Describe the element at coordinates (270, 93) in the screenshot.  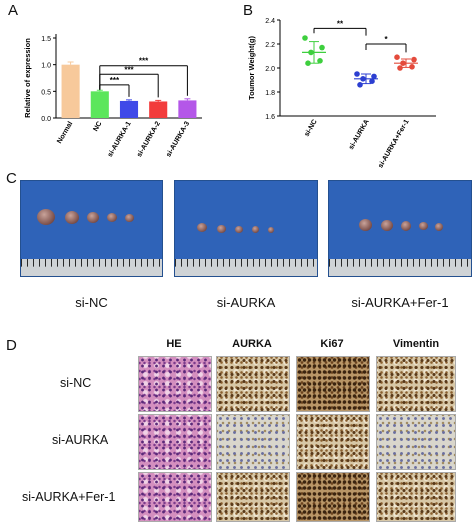
I see `y-tick-label: 1.8` at that location.